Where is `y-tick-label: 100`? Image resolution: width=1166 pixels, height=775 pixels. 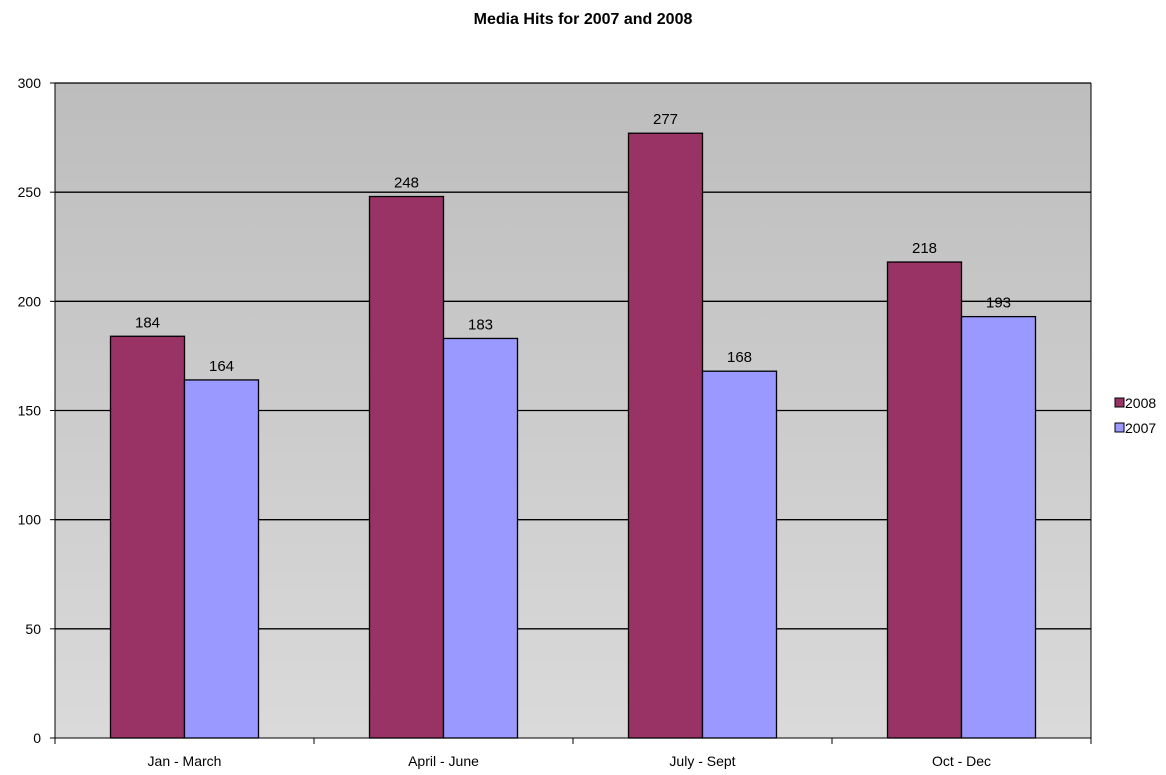
y-tick-label: 100 is located at coordinates (30, 520).